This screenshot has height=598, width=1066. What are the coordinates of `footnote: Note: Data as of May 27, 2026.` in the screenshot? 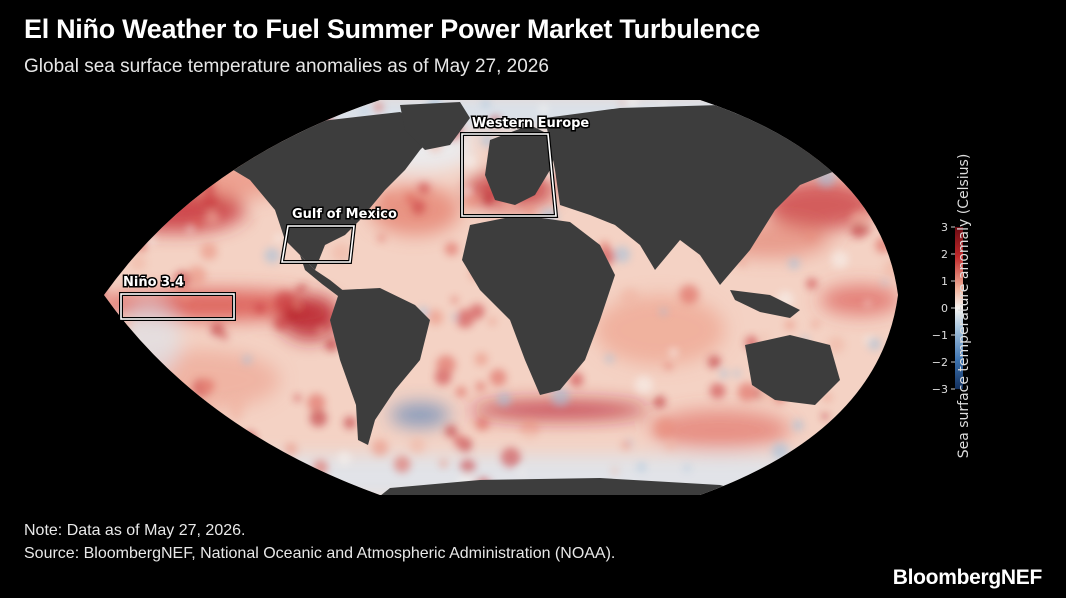 It's located at (135, 530).